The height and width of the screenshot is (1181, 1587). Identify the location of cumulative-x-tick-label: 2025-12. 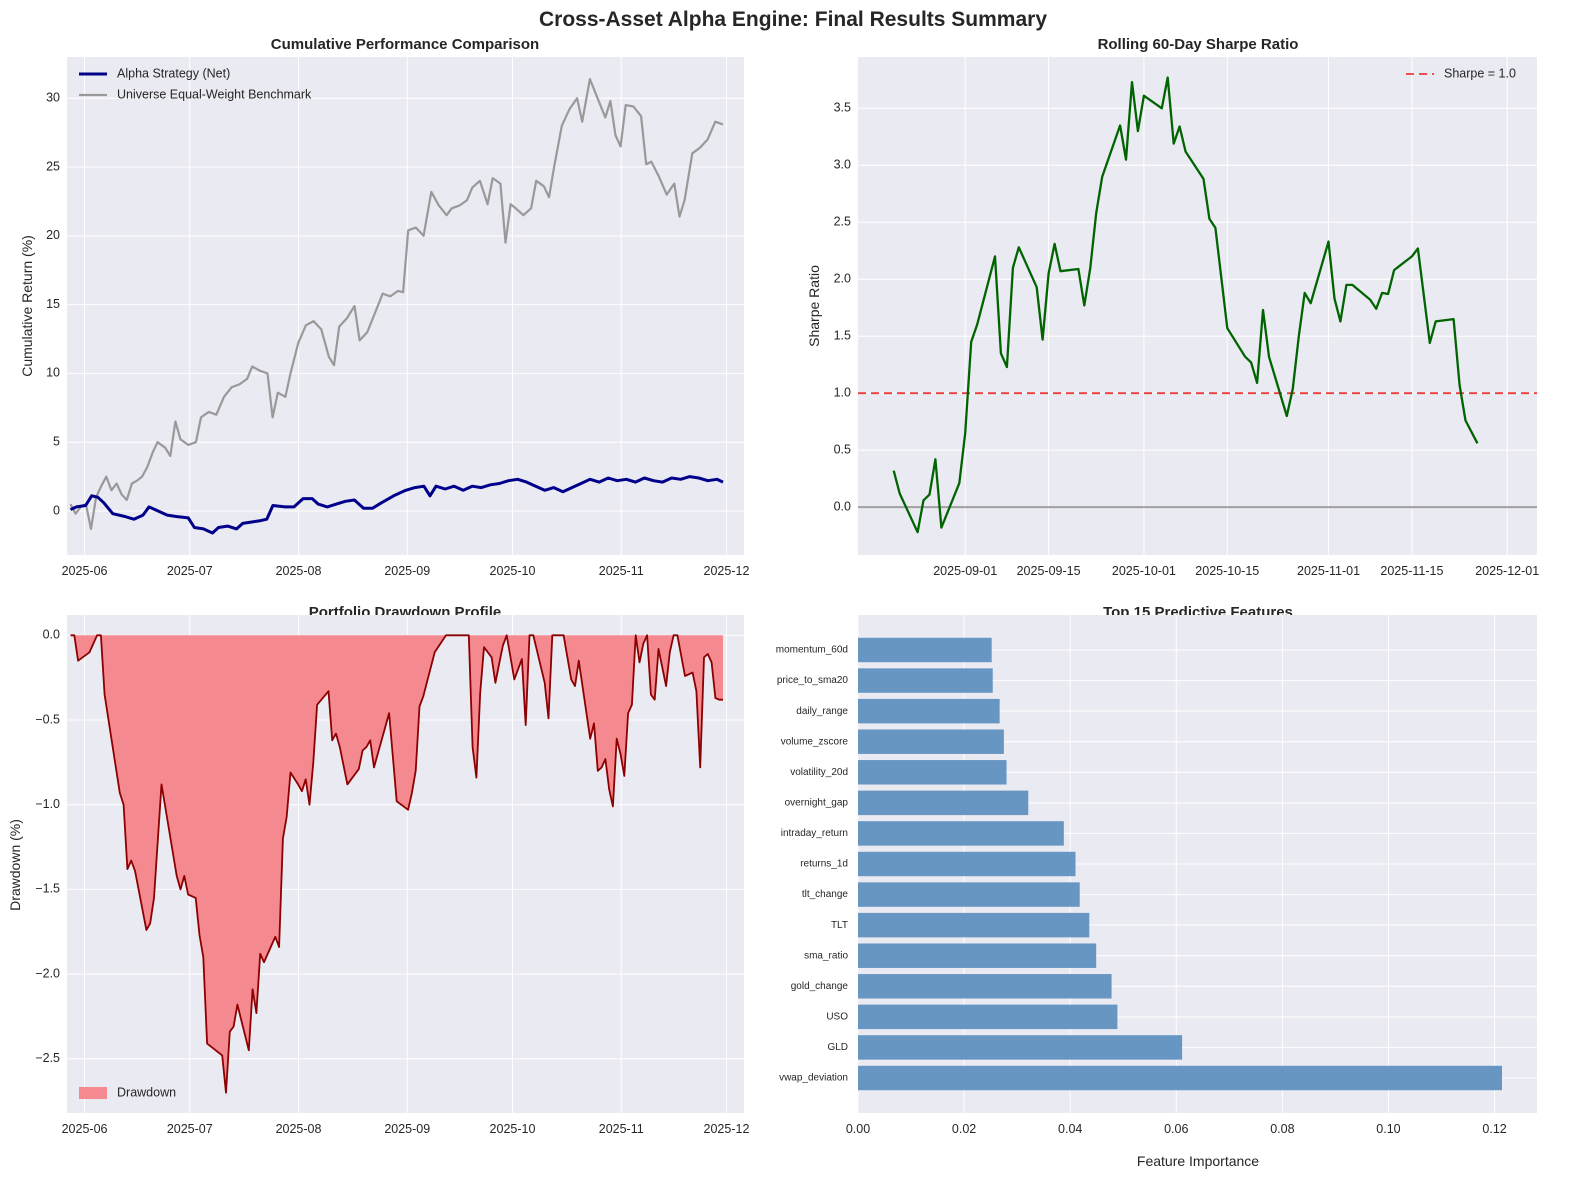
(727, 571).